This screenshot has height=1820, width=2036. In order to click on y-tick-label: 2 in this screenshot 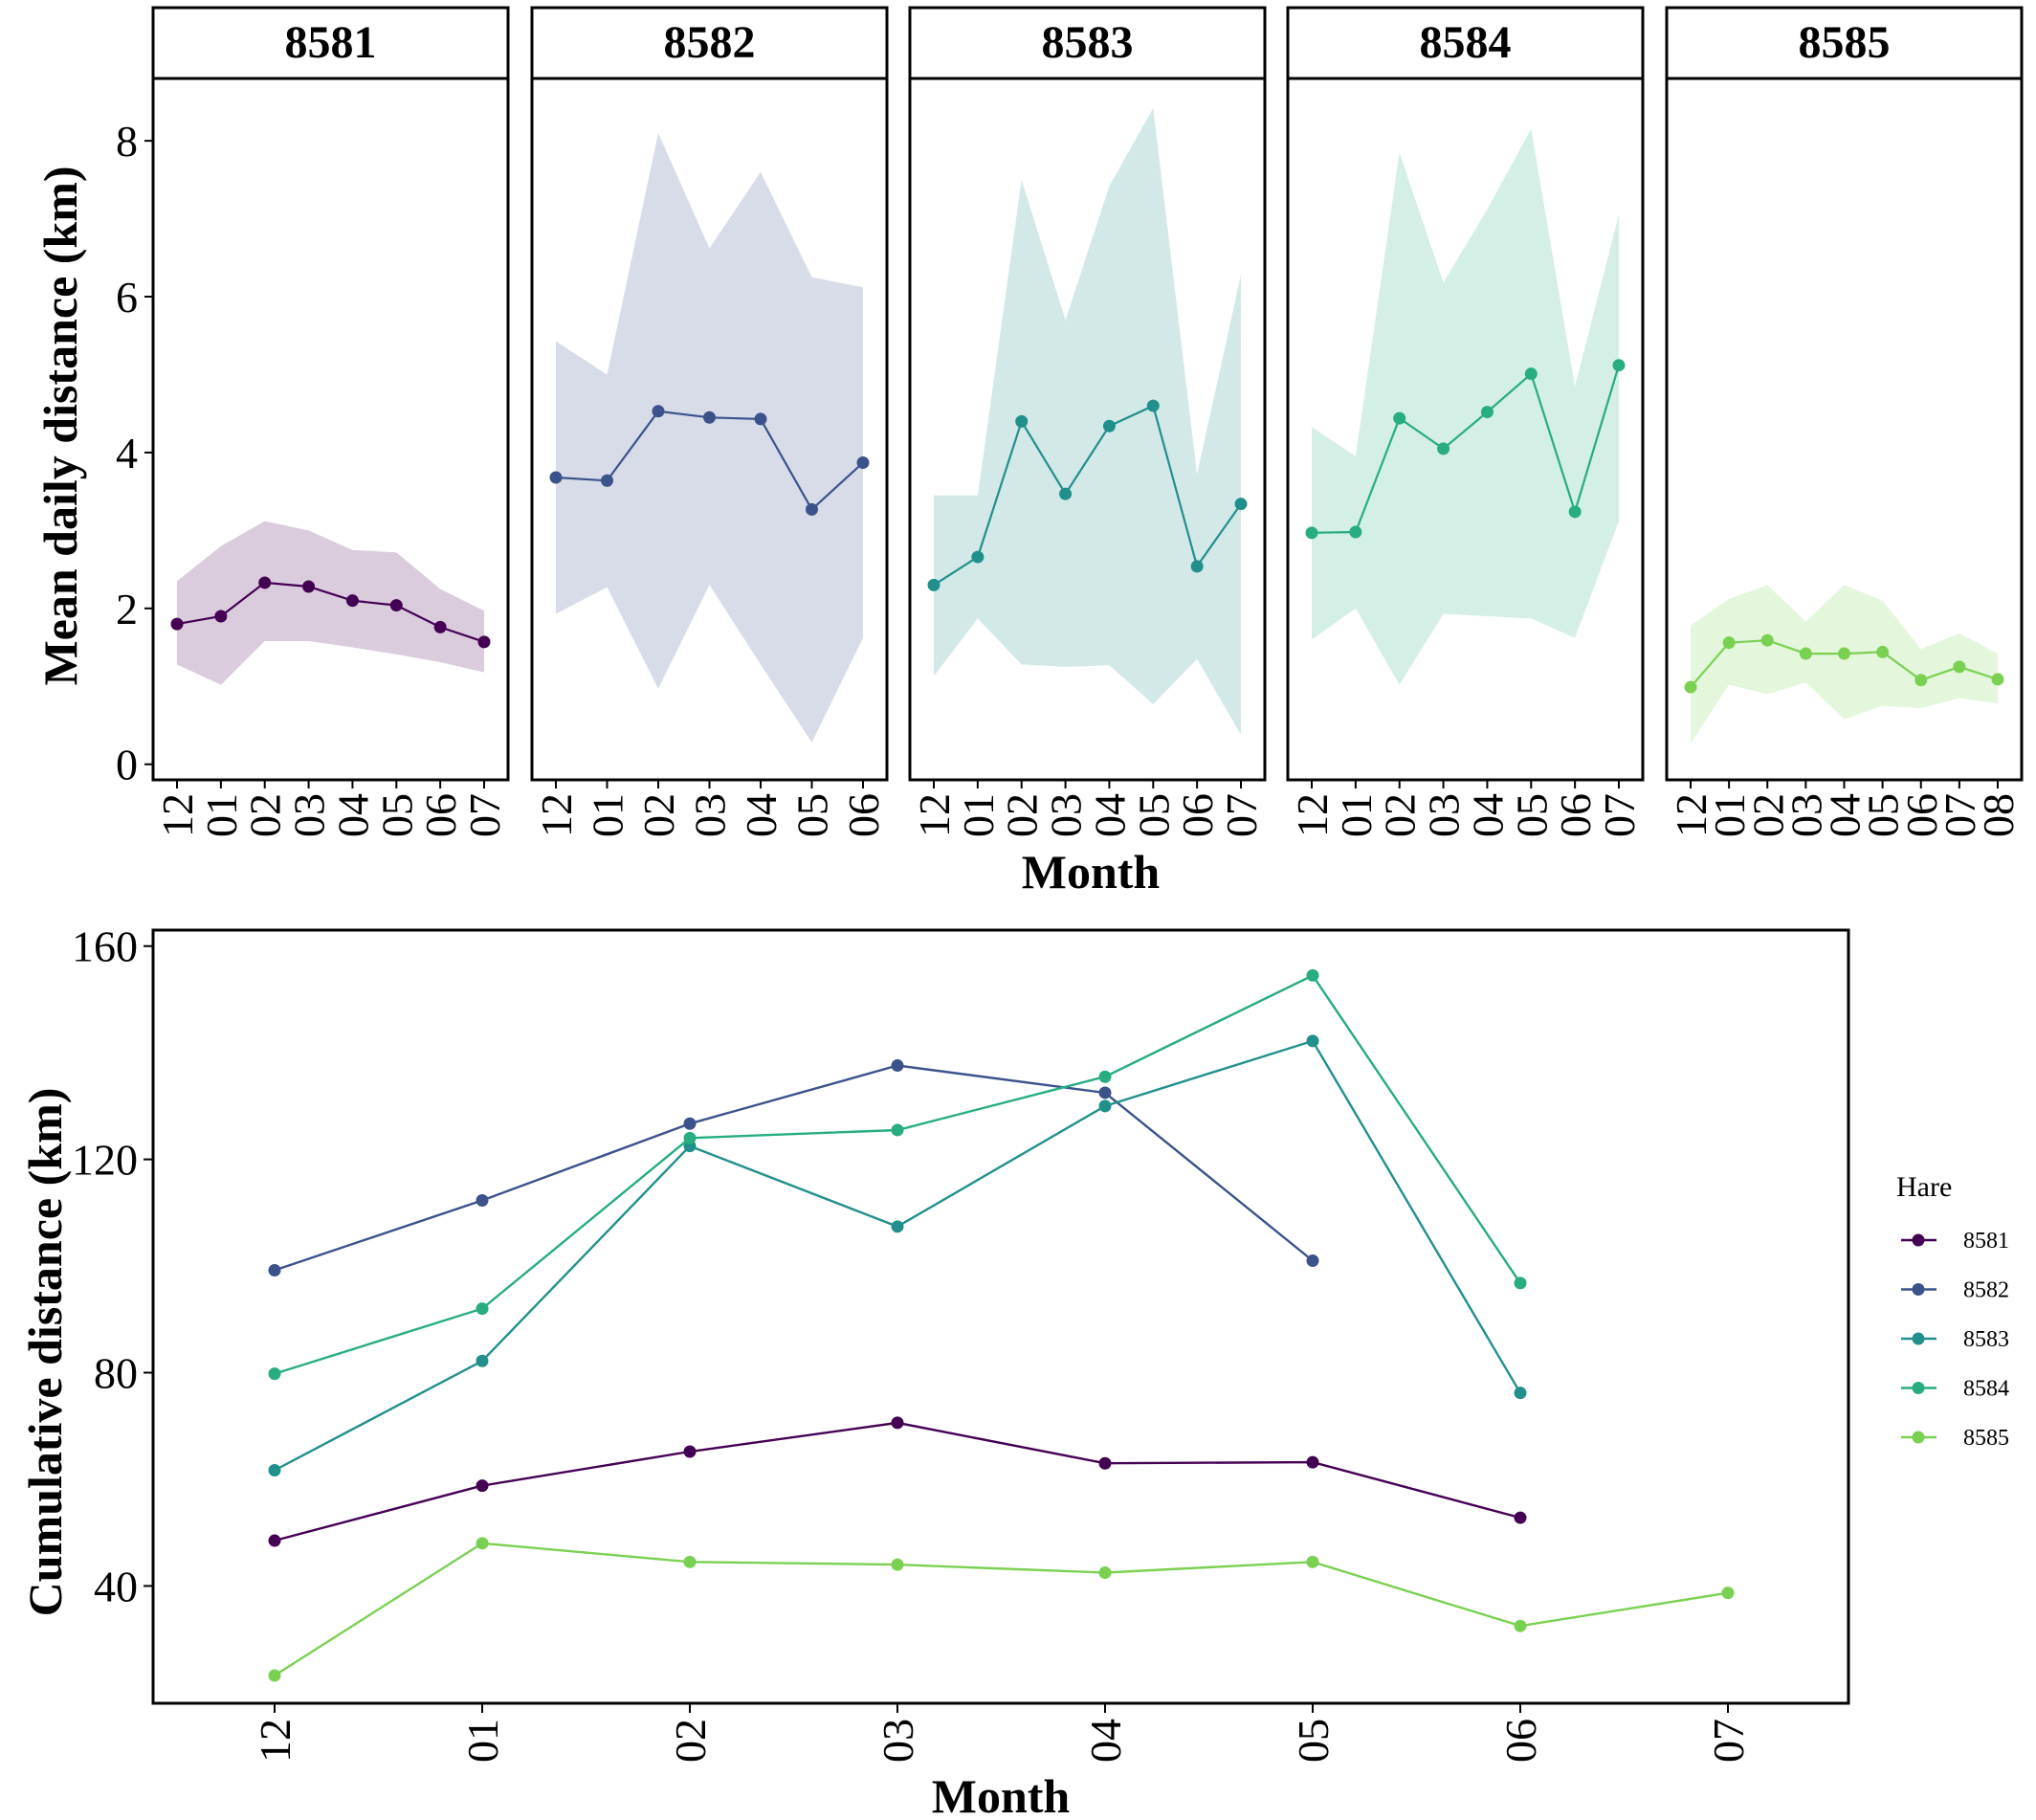, I will do `click(127, 609)`.